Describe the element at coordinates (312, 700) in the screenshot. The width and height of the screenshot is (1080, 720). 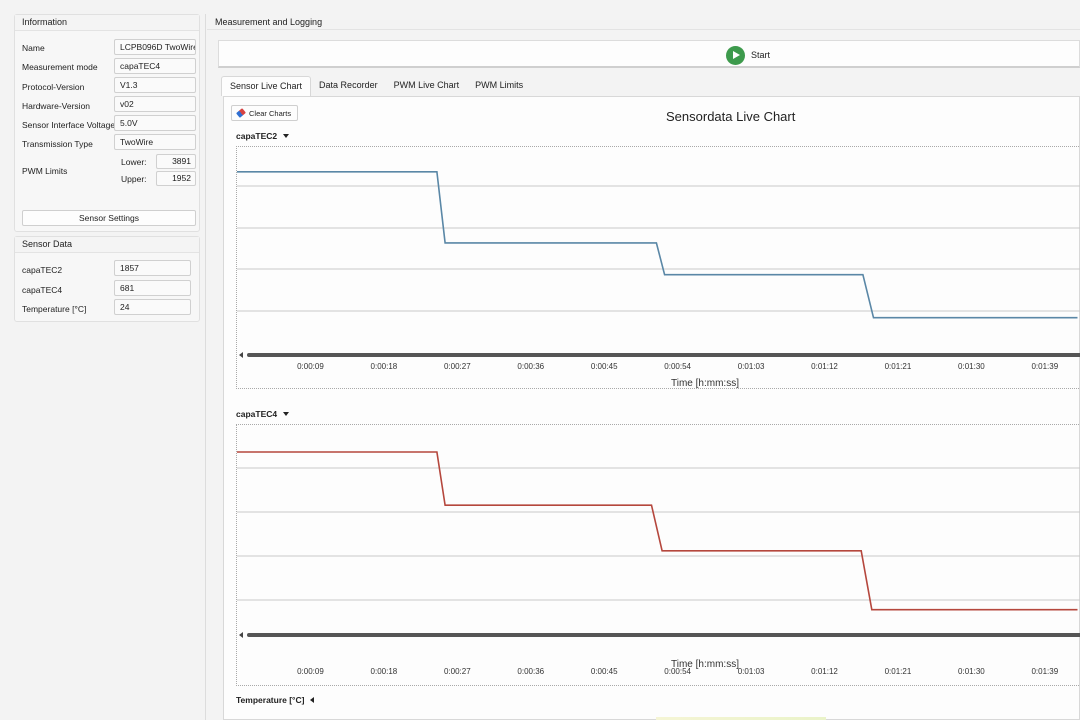
I see `chevron-left-icon` at that location.